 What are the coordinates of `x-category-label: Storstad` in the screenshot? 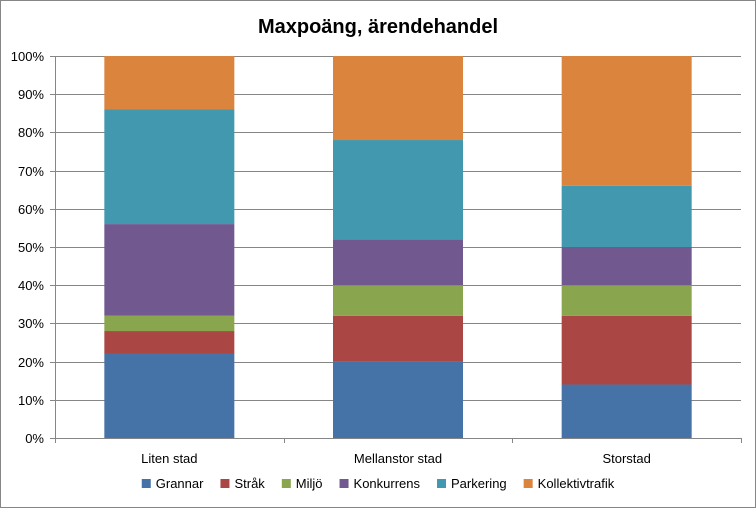 It's located at (626, 458).